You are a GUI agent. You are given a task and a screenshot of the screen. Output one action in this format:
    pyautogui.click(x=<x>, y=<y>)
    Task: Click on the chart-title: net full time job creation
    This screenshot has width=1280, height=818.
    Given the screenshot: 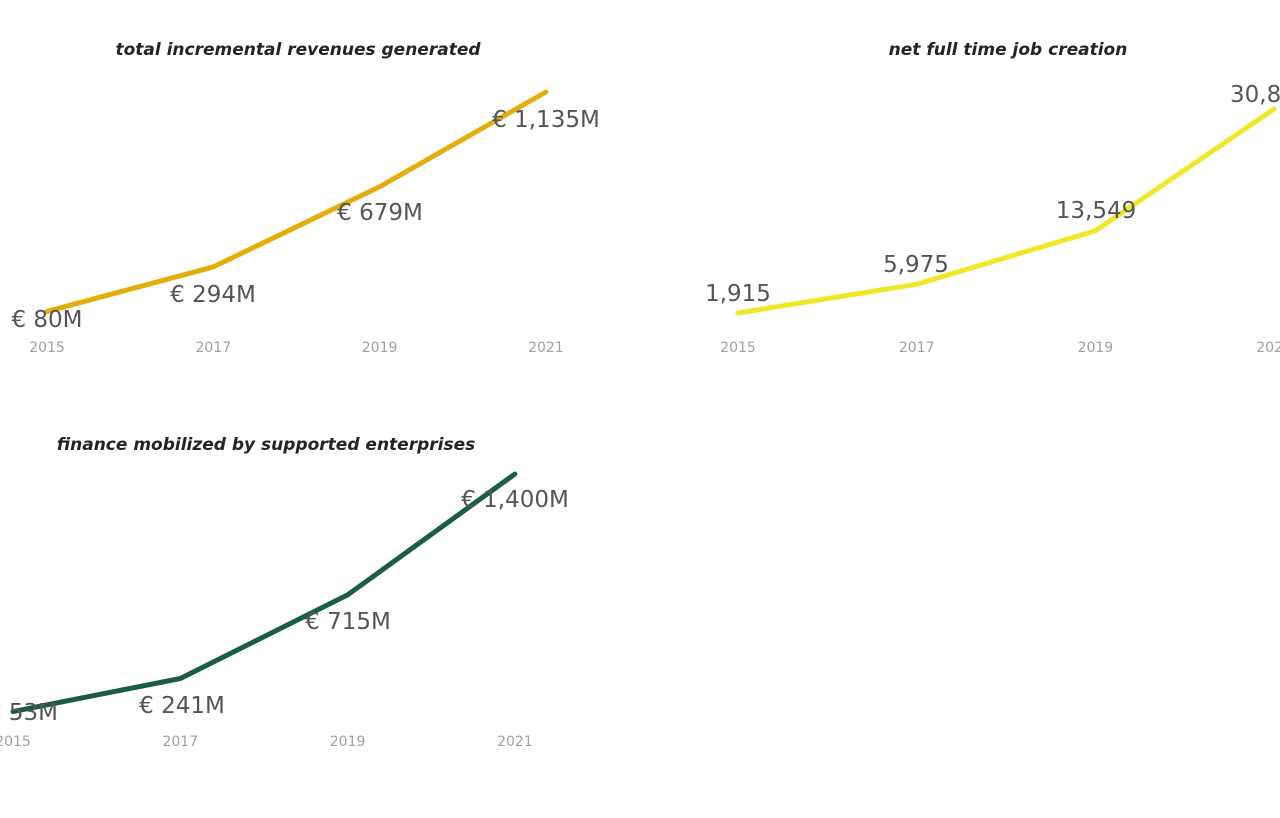 What is the action you would take?
    pyautogui.click(x=1008, y=50)
    